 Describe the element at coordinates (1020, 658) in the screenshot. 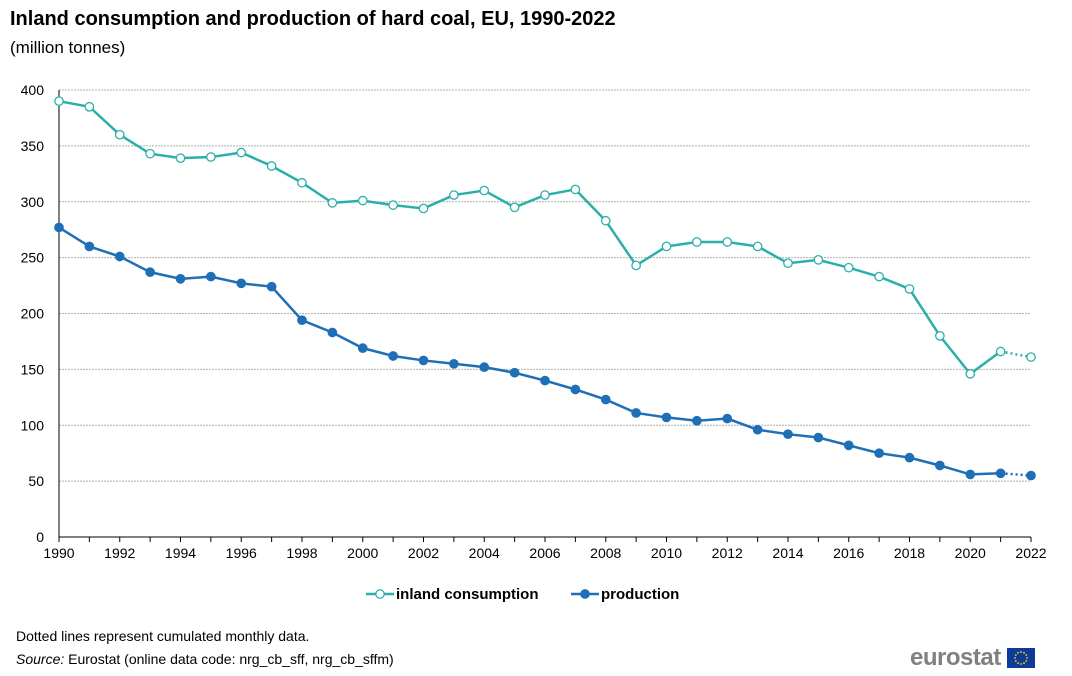

I see `eu-flag-icon` at that location.